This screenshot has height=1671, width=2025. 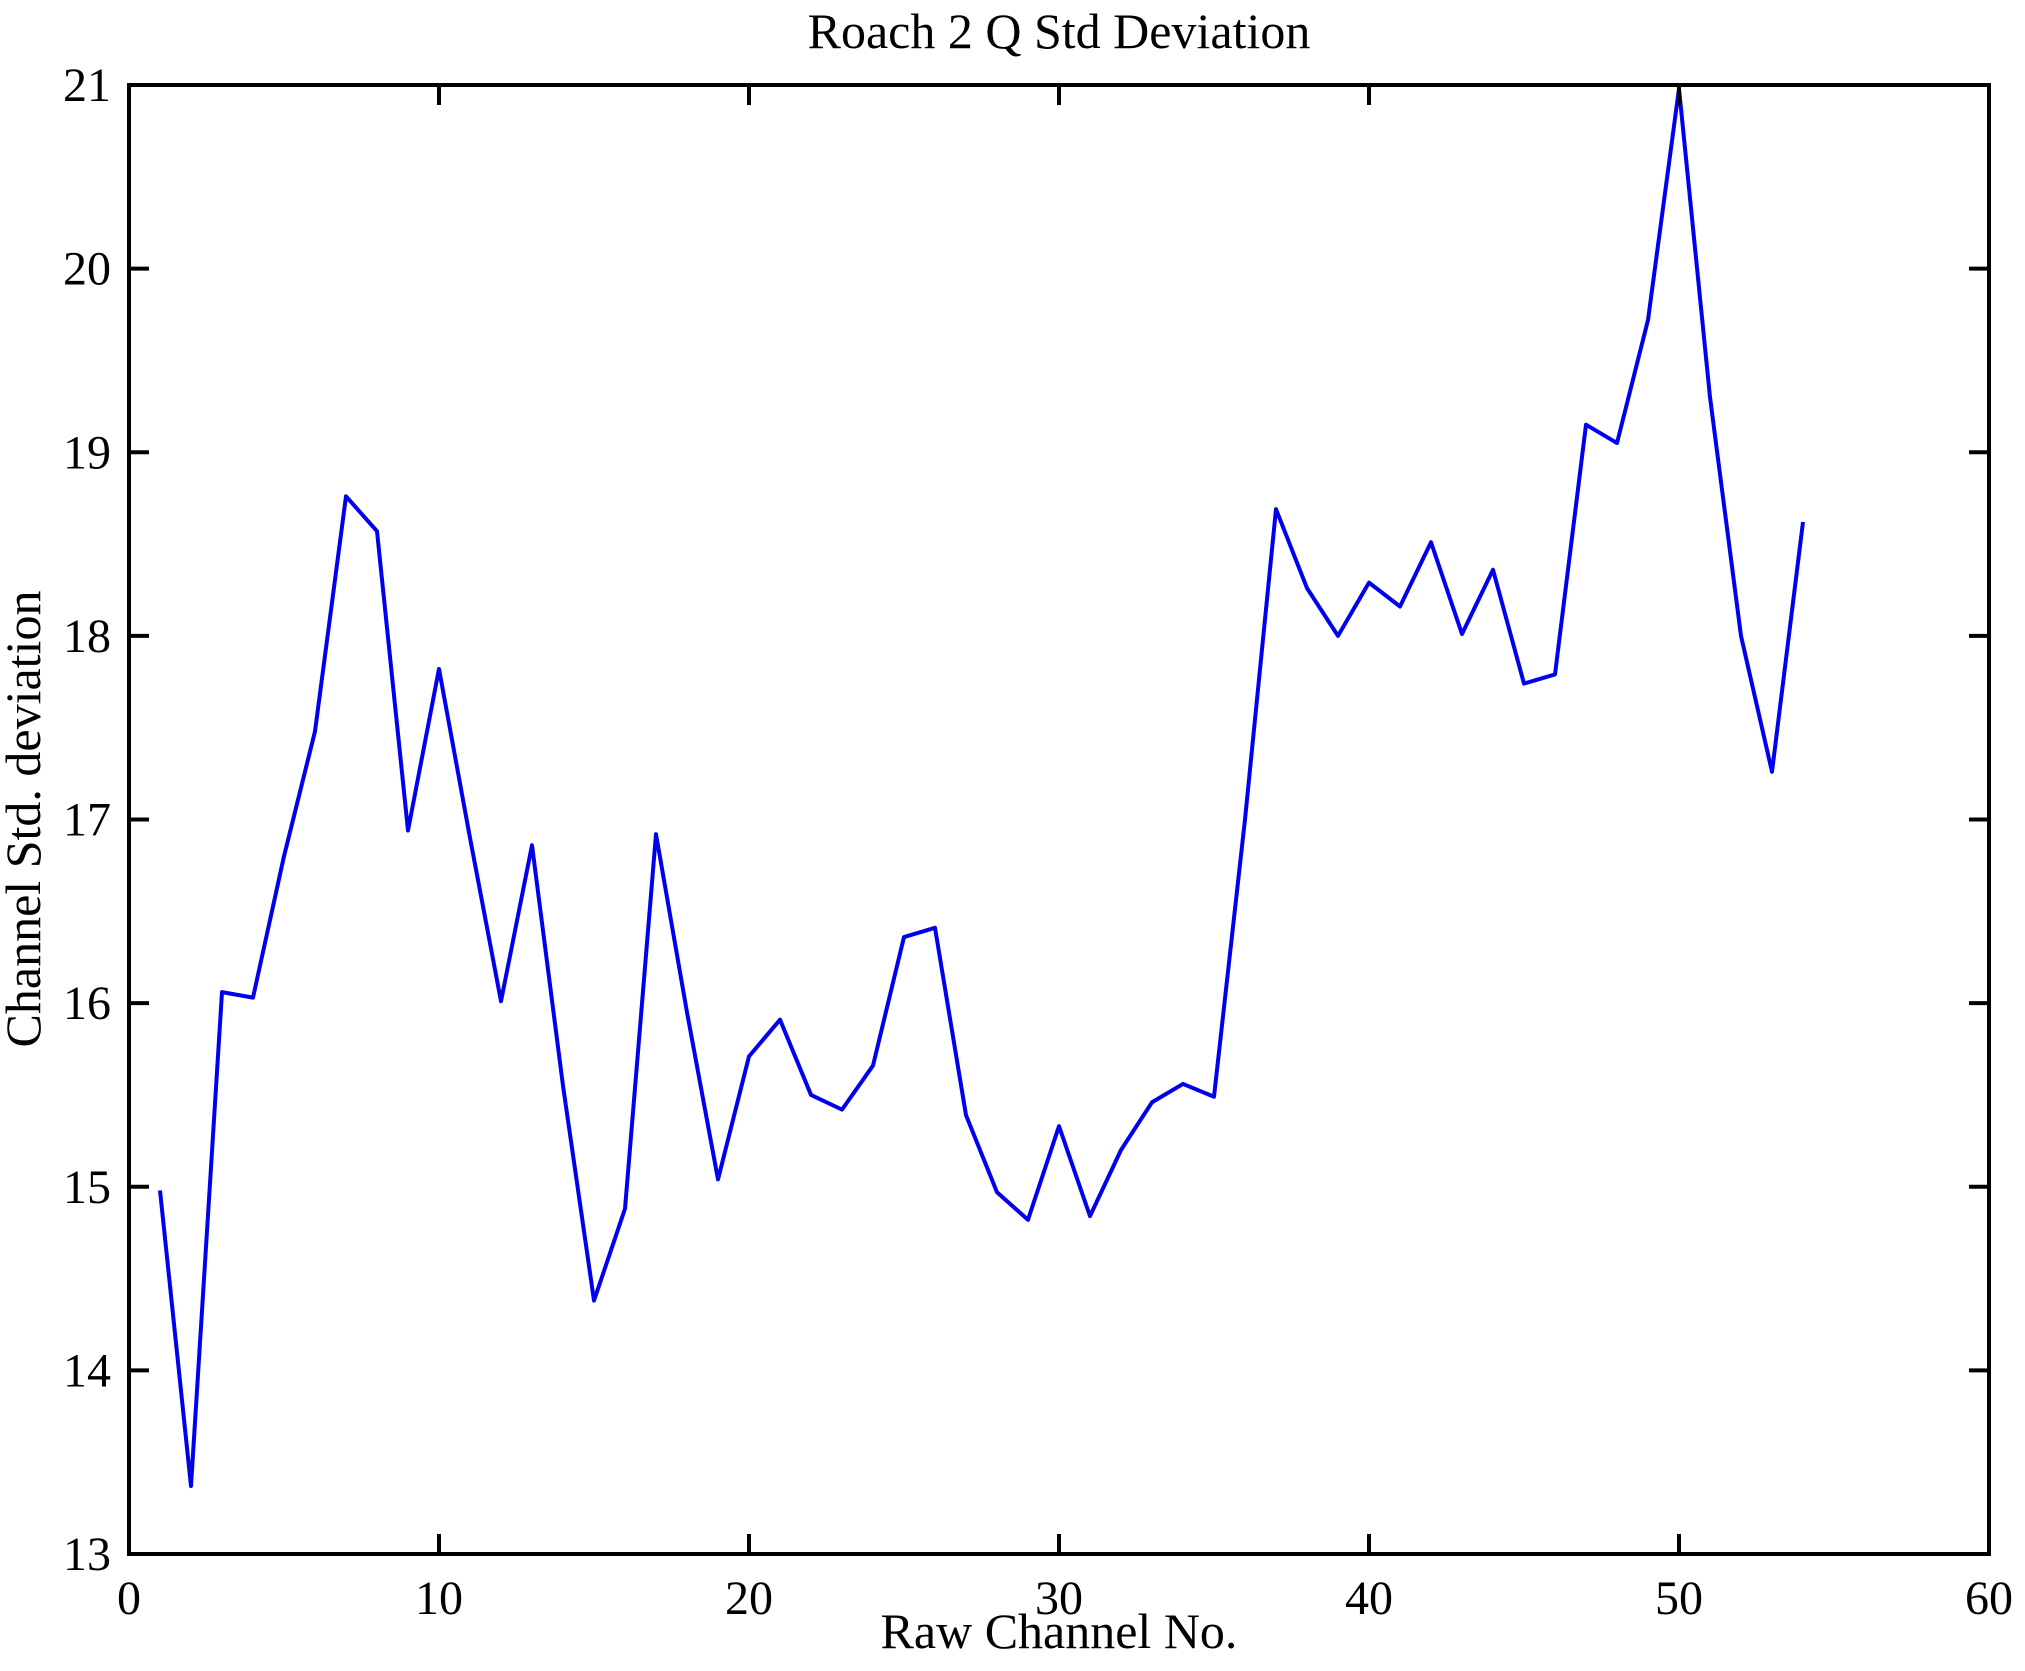 I want to click on y-tick-label: 14, so click(x=87, y=1370).